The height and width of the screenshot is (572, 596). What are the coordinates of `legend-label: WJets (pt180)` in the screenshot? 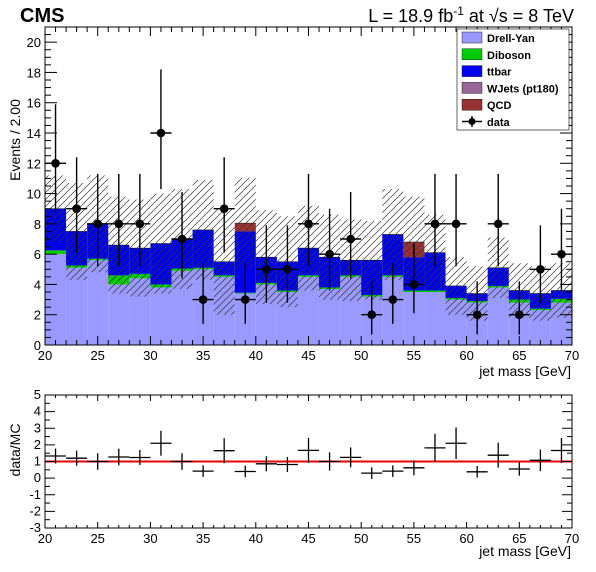 It's located at (523, 89).